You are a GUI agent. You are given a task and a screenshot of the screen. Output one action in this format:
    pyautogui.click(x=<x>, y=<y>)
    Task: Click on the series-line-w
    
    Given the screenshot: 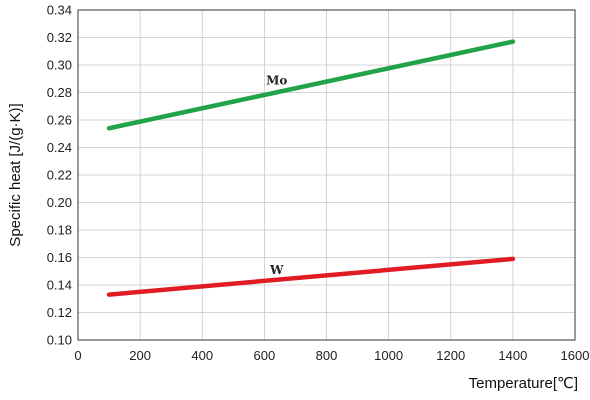 What is the action you would take?
    pyautogui.click(x=311, y=276)
    